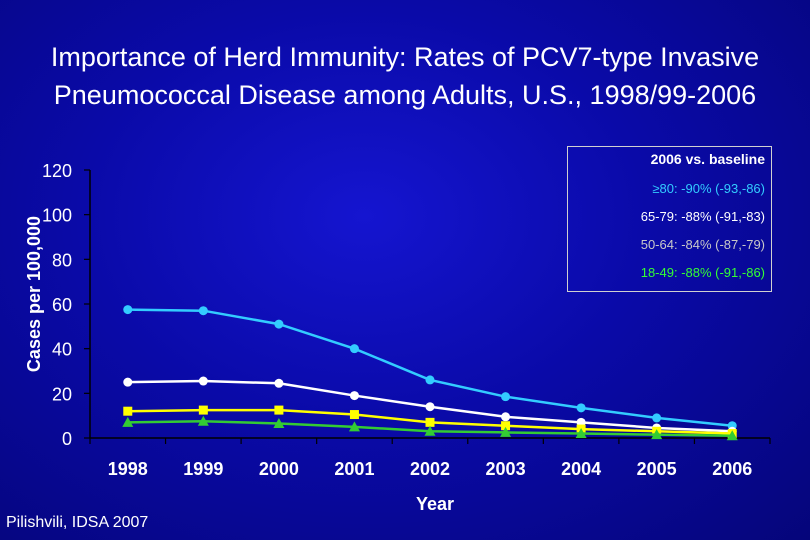  What do you see at coordinates (702, 244) in the screenshot?
I see `legend-row: 50-64: -84% (-87,-79)` at bounding box center [702, 244].